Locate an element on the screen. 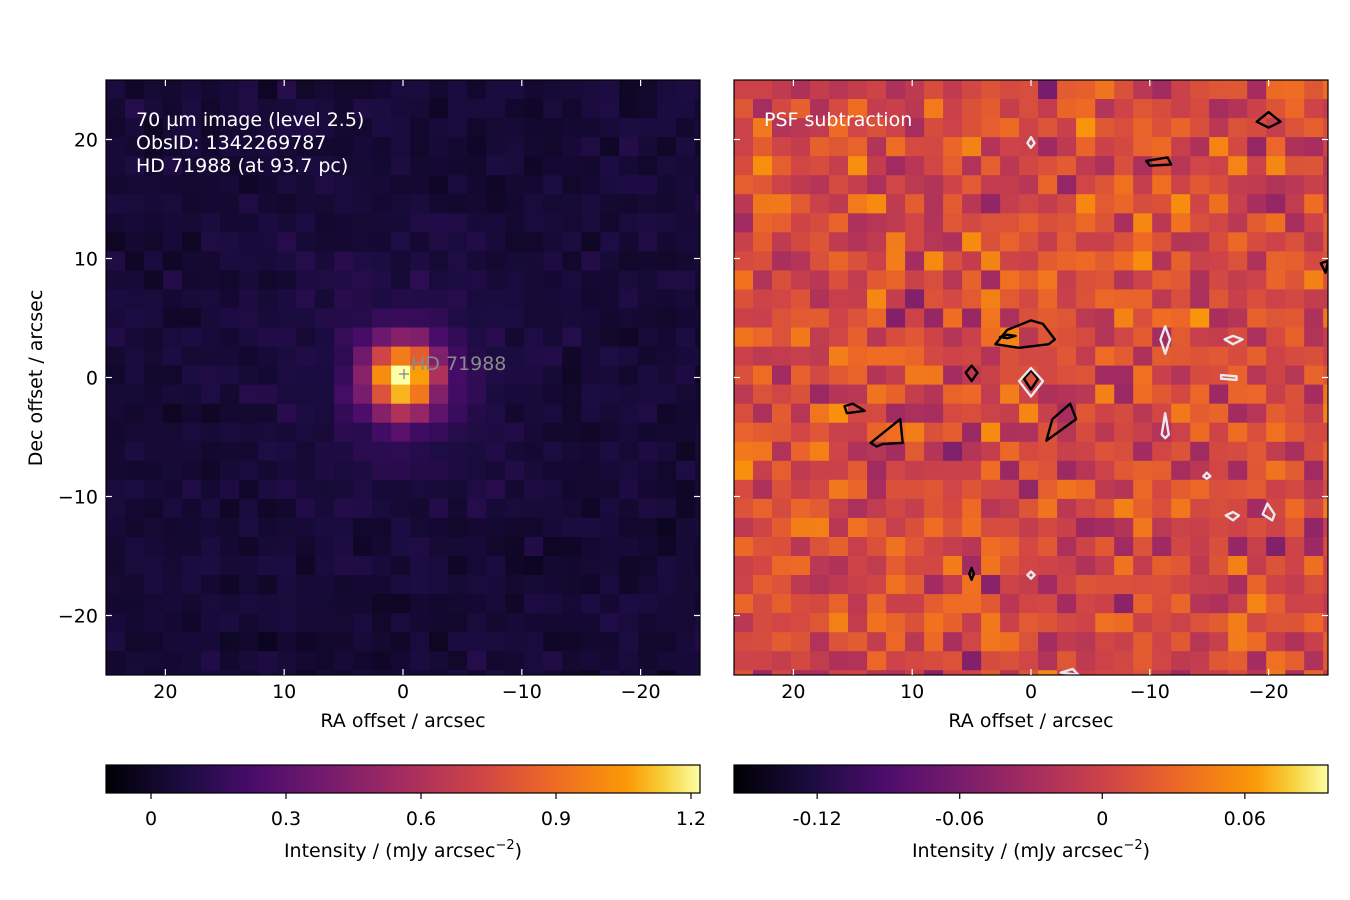 The width and height of the screenshot is (1350, 900). y-tick-label: 20 is located at coordinates (86, 141).